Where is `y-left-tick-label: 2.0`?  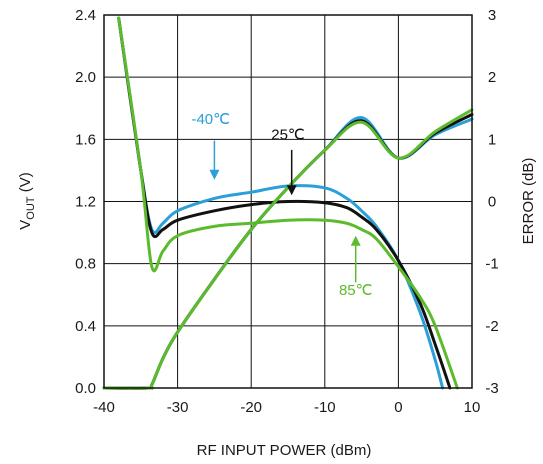
y-left-tick-label: 2.0 is located at coordinates (85, 77).